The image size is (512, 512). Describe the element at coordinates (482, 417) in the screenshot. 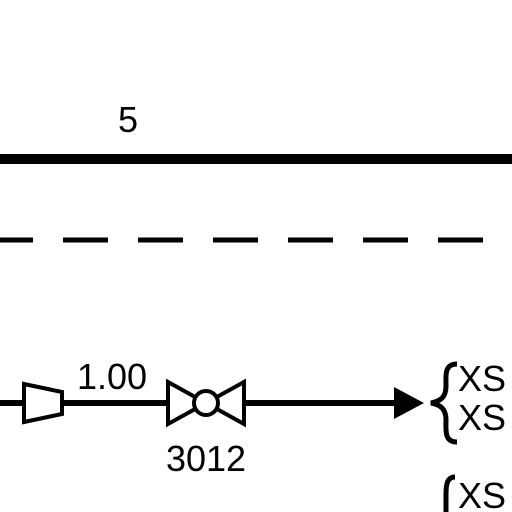

I see `offpage-label-2: XS` at that location.